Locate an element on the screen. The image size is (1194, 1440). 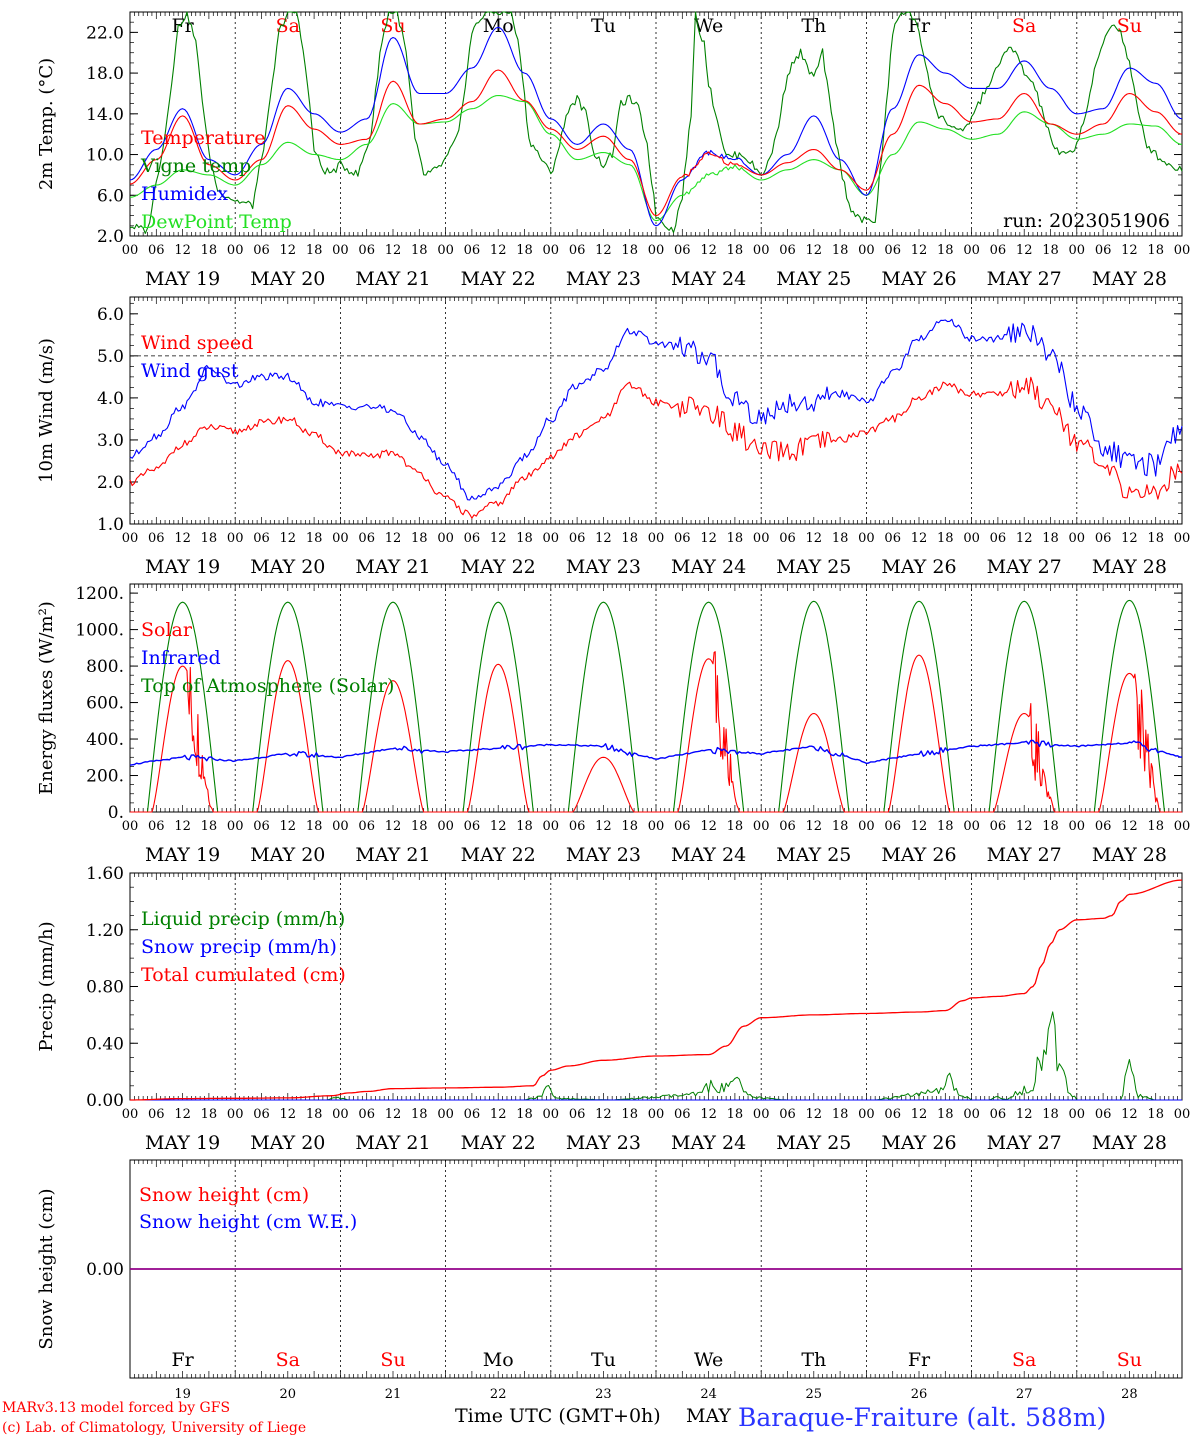
station-title: Baraque-Fraiture (alt. 588m) is located at coordinates (922, 1417).